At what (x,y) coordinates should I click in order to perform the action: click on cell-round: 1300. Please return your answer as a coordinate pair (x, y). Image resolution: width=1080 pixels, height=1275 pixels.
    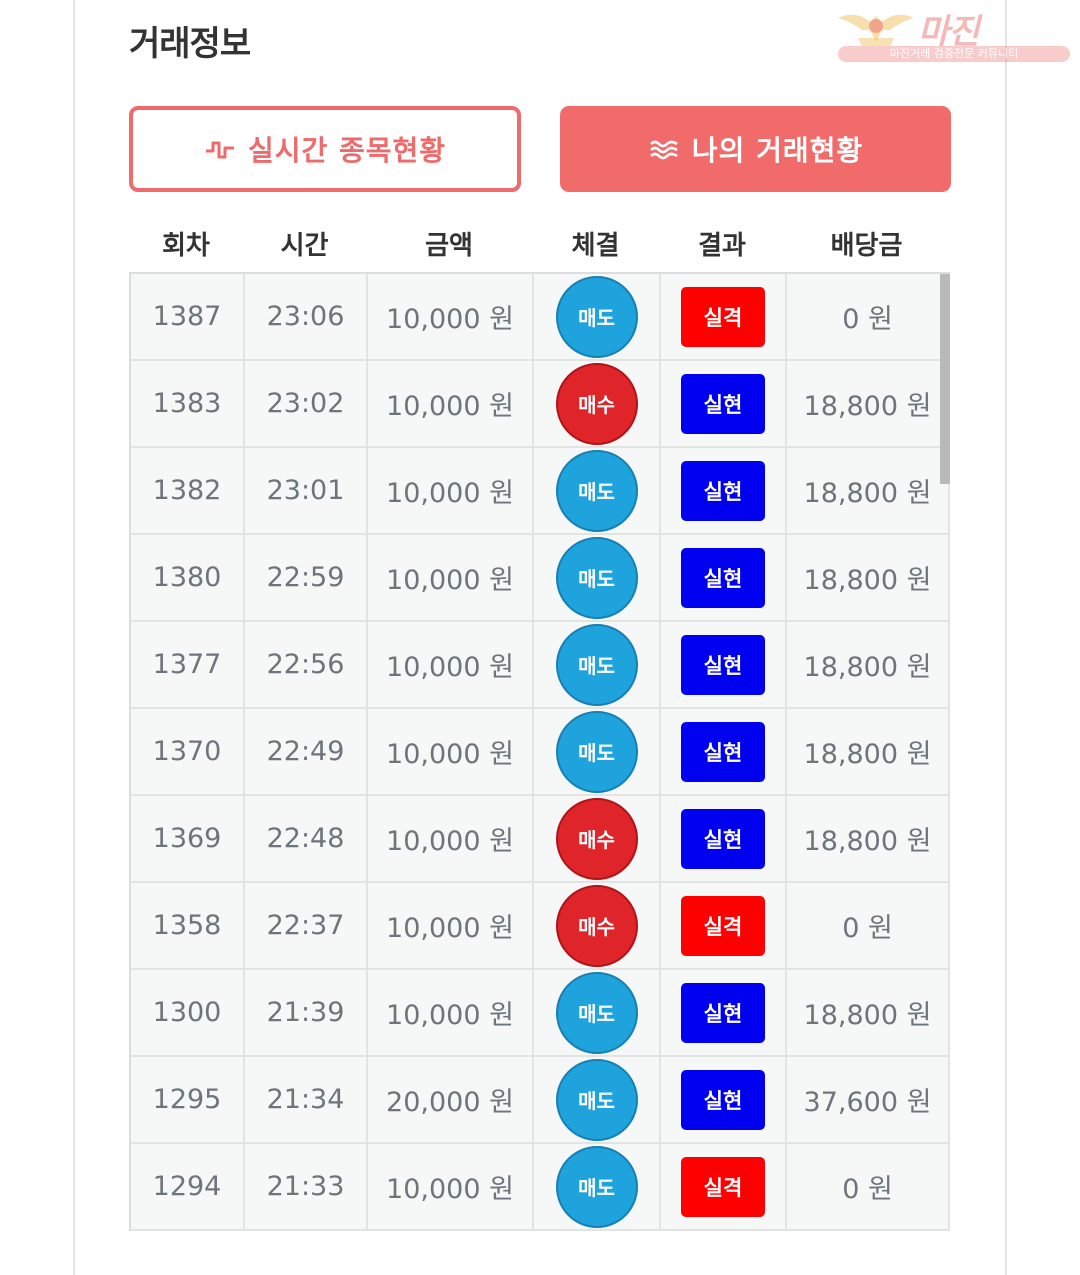
    Looking at the image, I should click on (188, 1013).